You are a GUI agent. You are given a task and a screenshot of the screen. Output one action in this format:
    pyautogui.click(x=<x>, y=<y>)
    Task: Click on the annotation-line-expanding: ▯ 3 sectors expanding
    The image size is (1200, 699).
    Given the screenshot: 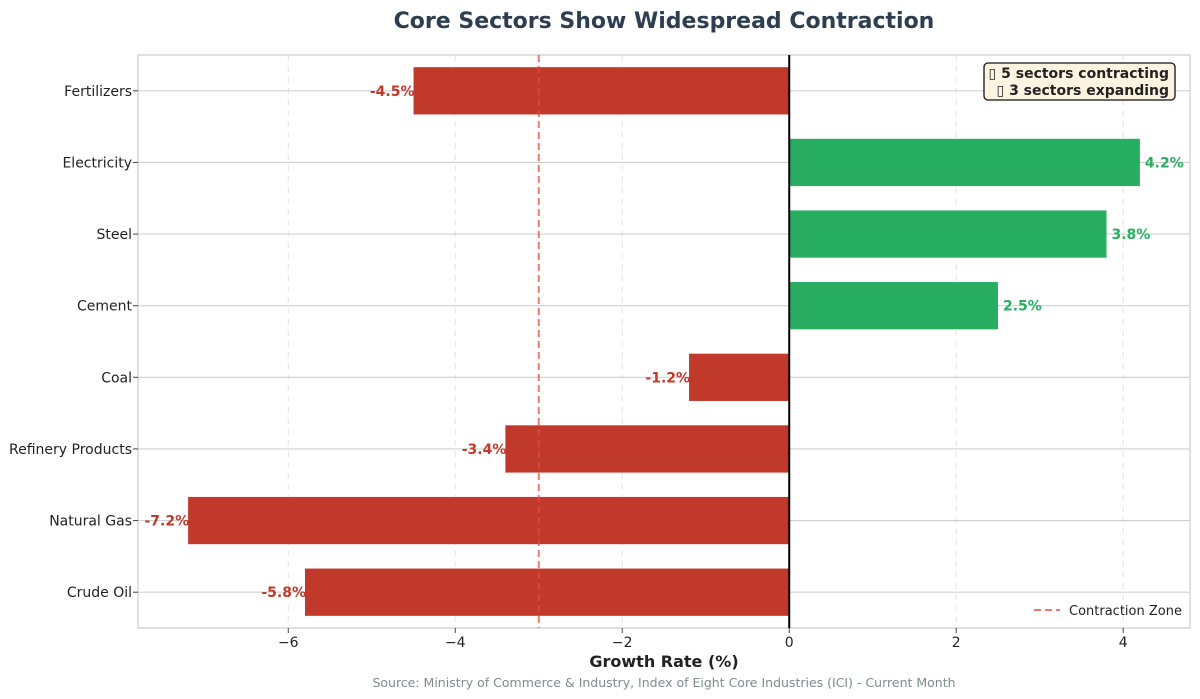 What is the action you would take?
    pyautogui.click(x=1082, y=91)
    